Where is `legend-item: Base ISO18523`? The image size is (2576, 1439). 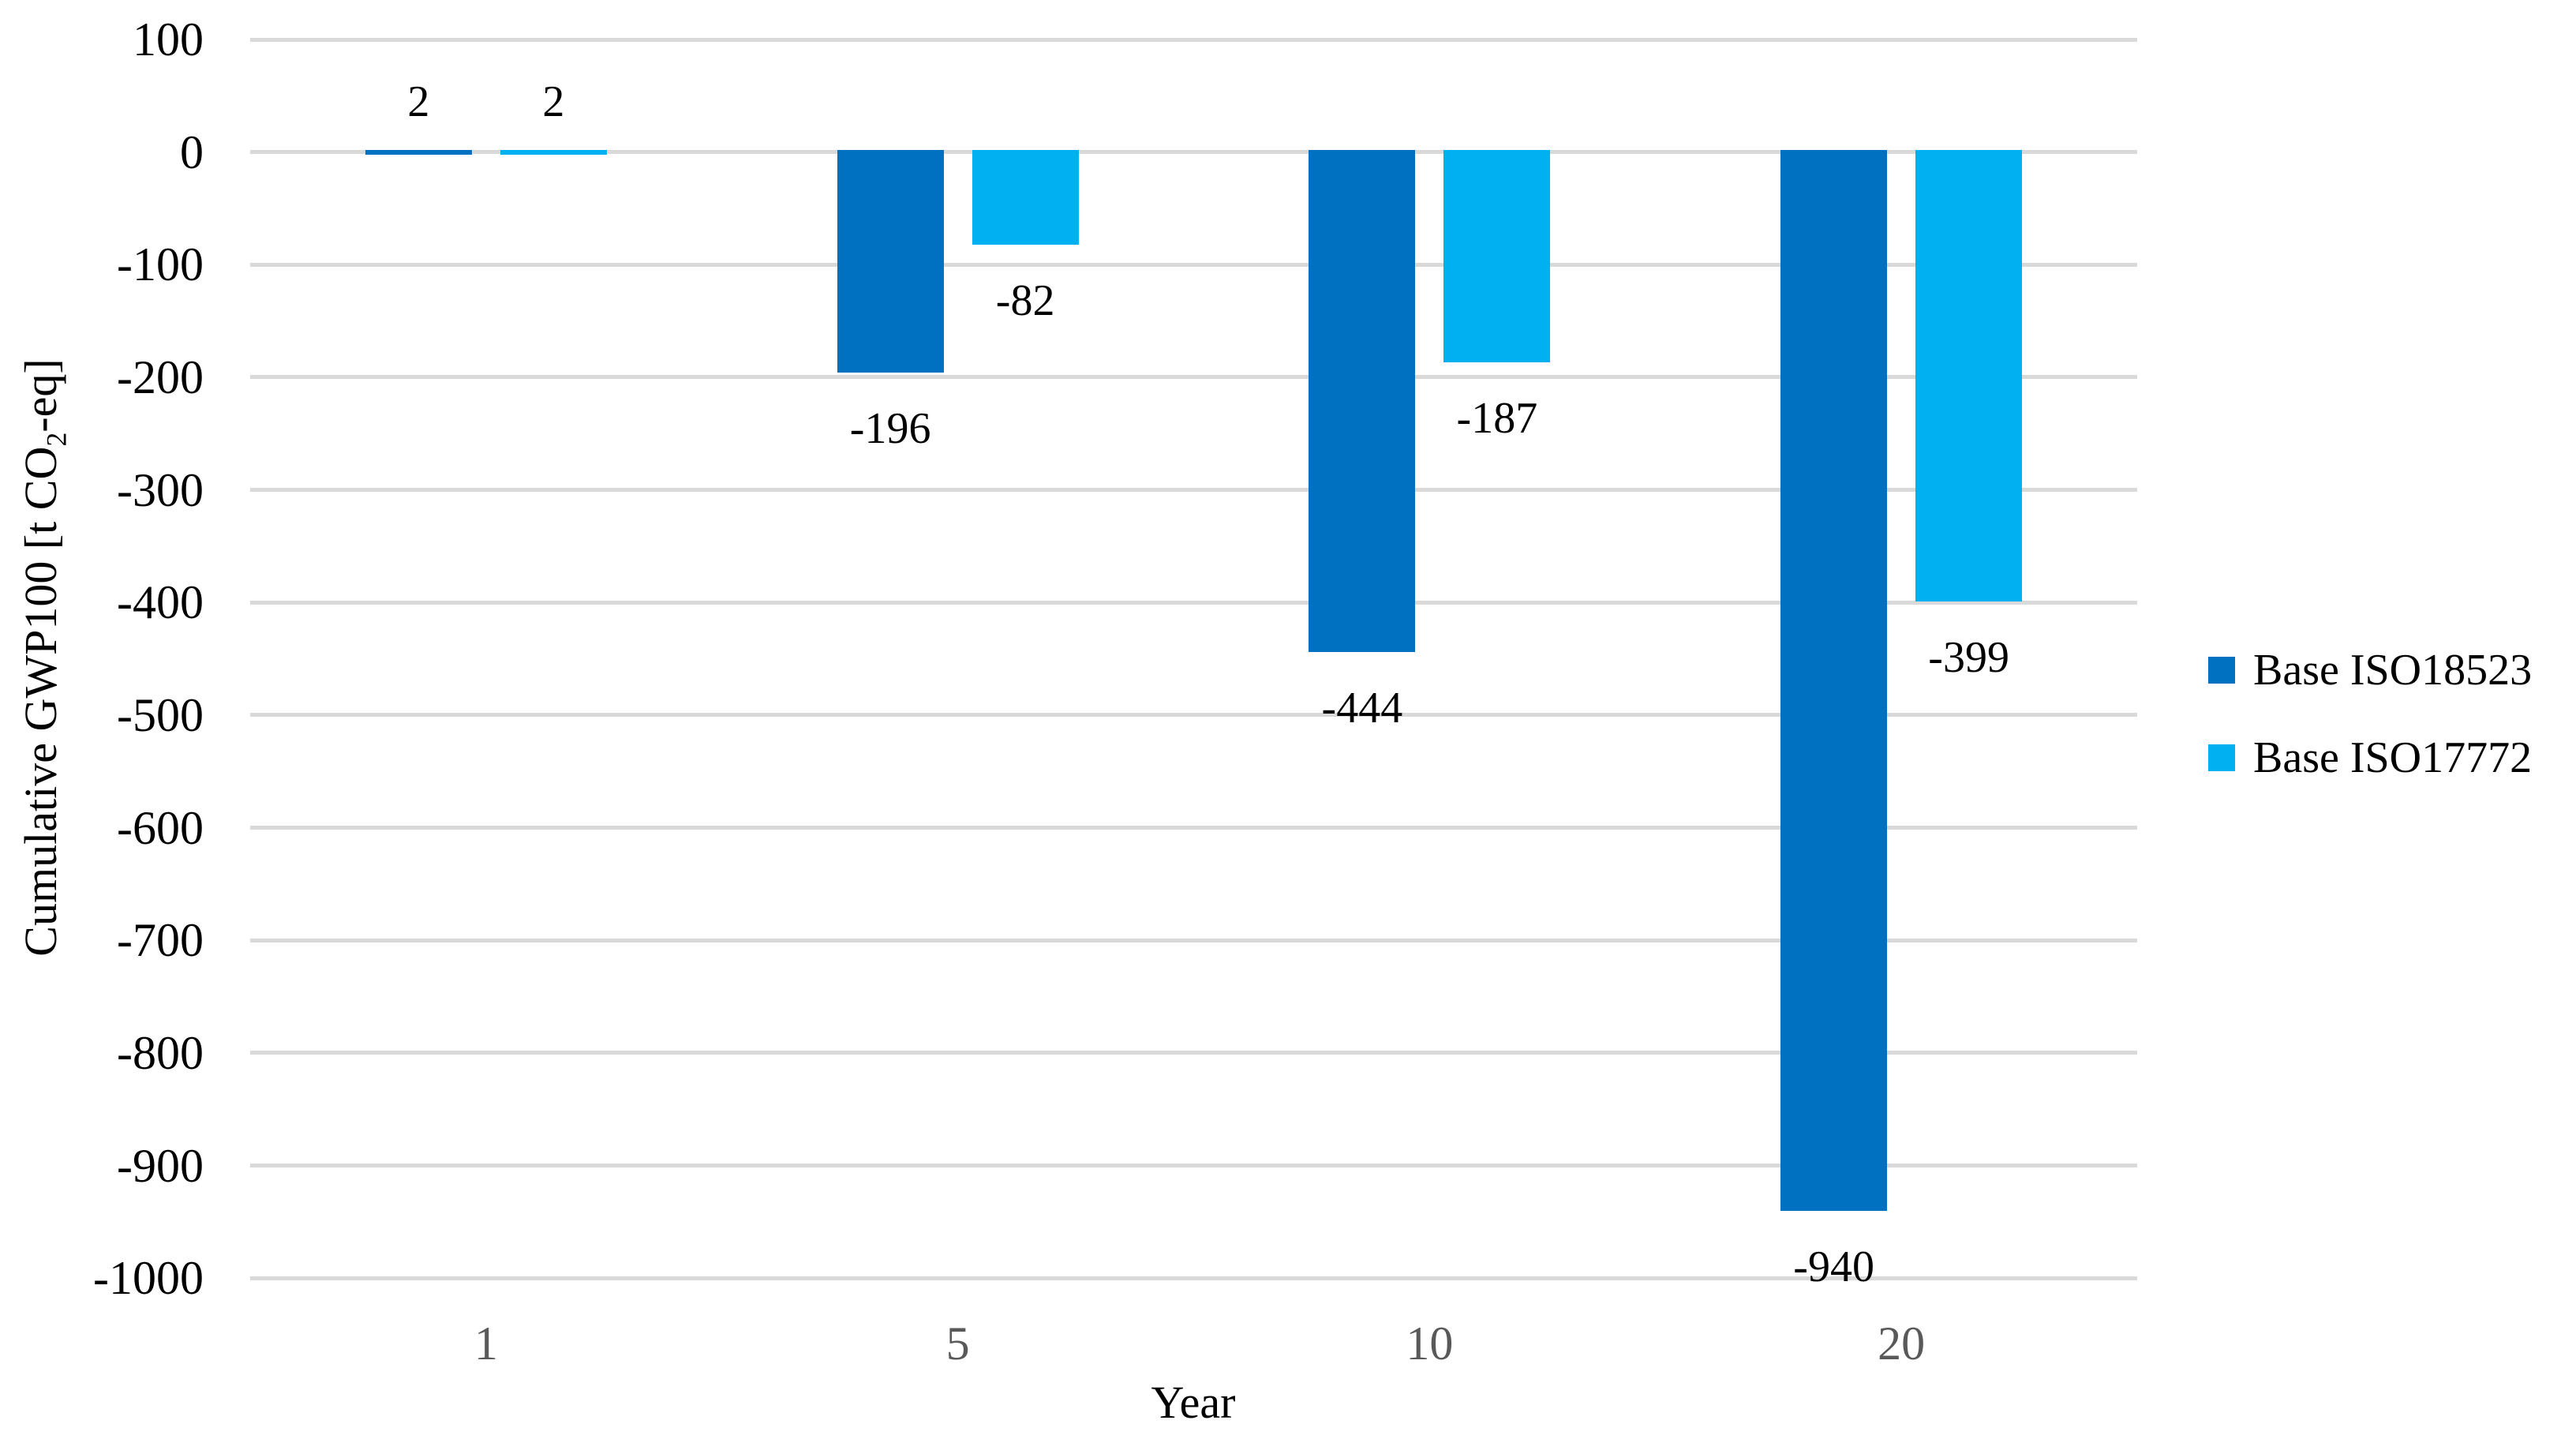 legend-item: Base ISO18523 is located at coordinates (2370, 670).